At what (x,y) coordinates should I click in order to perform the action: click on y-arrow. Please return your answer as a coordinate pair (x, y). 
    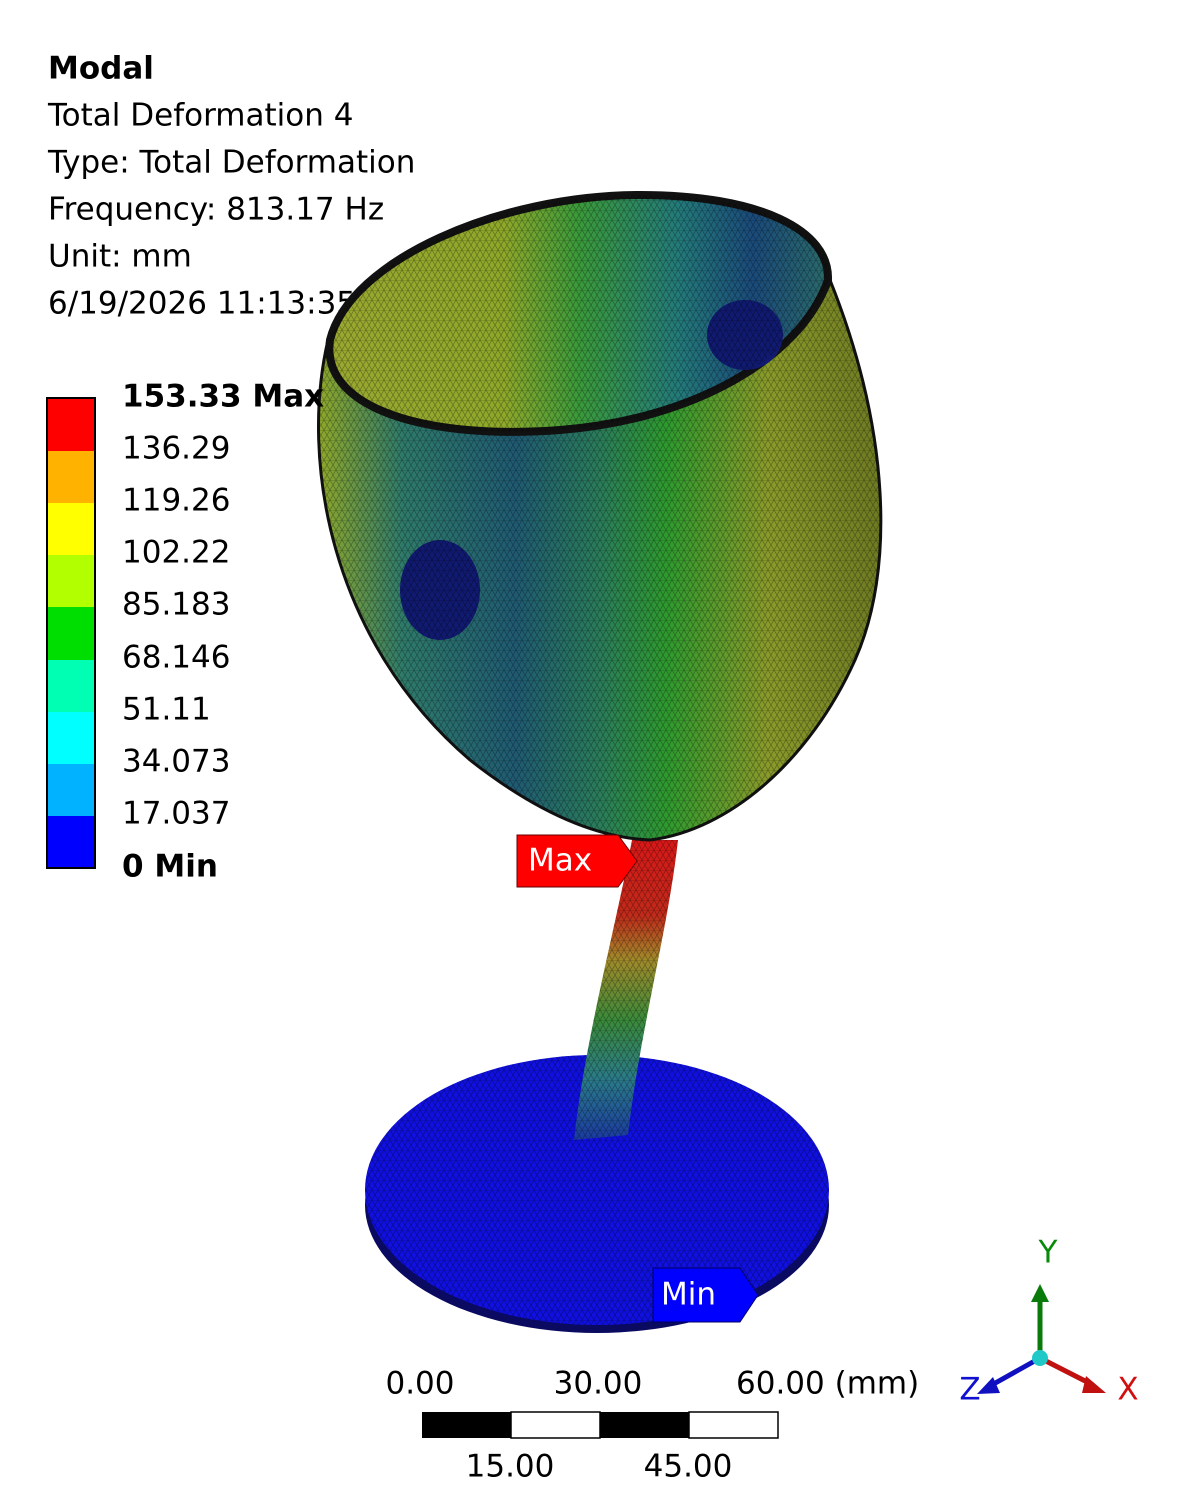
    Looking at the image, I should click on (1040, 1293).